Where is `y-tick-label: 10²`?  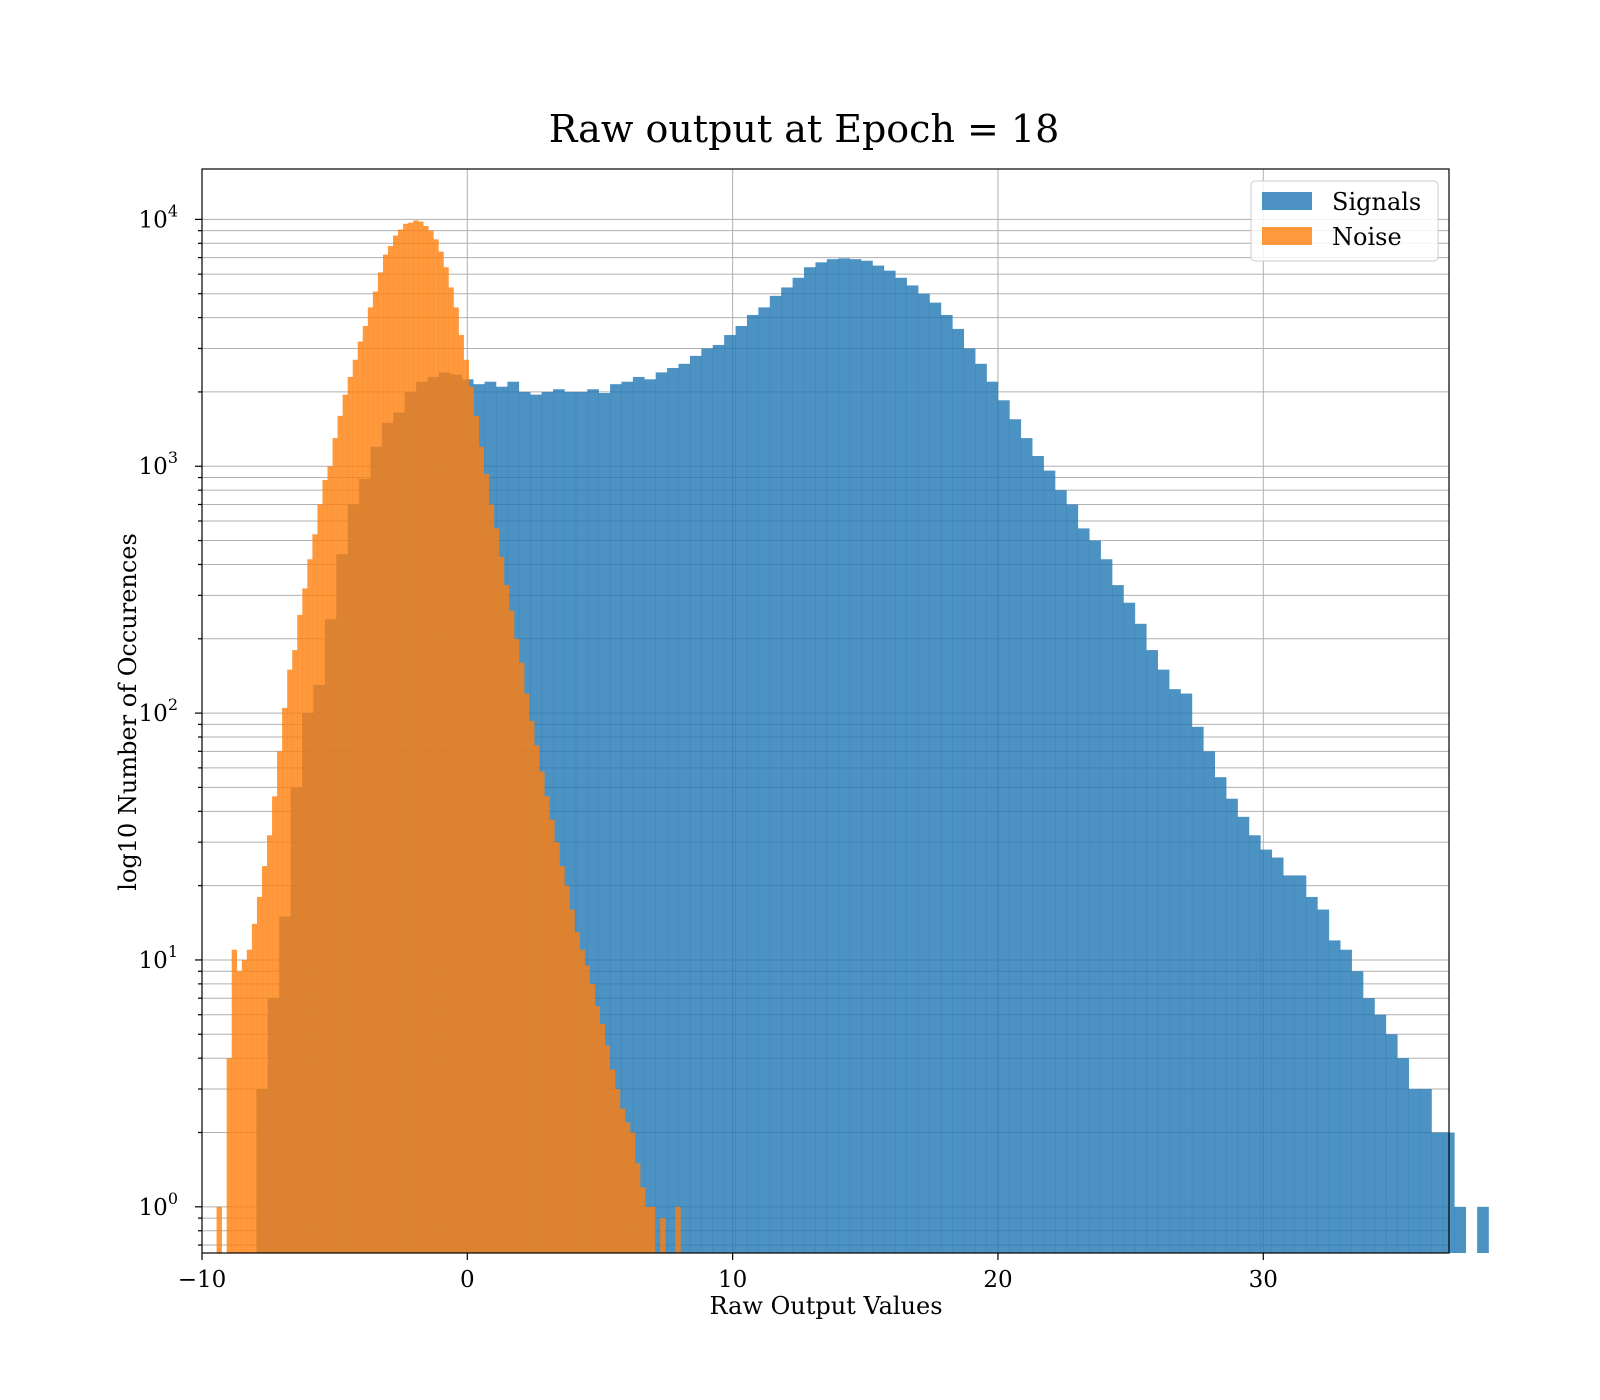 y-tick-label: 10² is located at coordinates (158, 711).